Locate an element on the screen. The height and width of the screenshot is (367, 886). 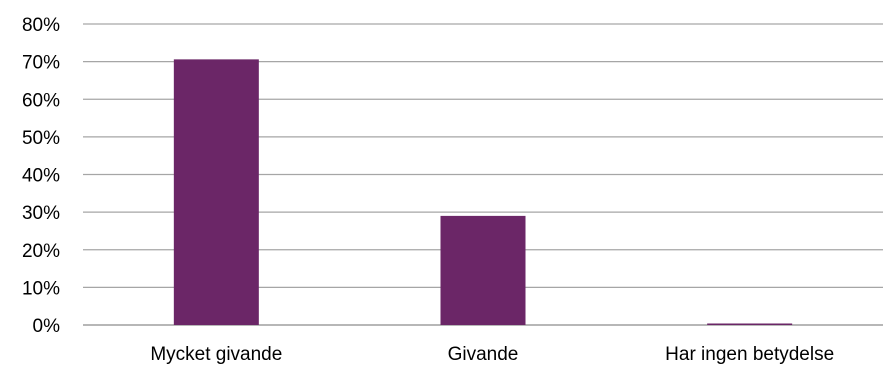
y-axis-tick-labels: 0% 10% 20% 30% 40% 50% 60% 70% 80% is located at coordinates (41, 176).